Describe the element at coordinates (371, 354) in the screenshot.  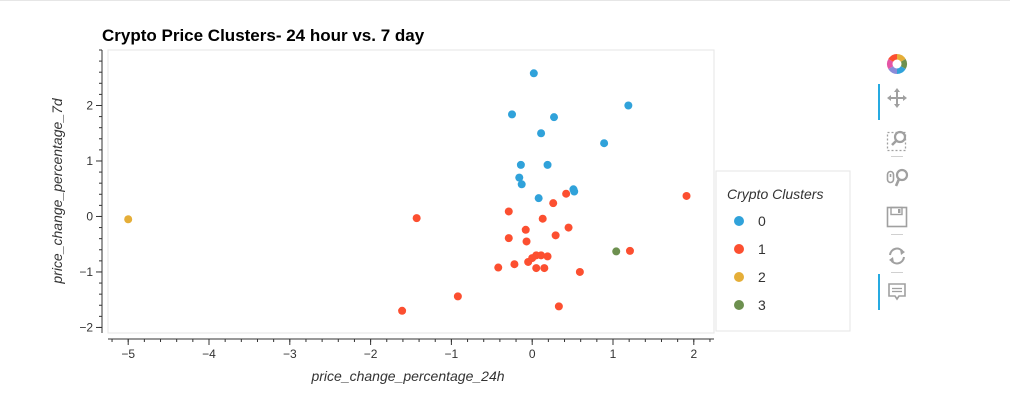
I see `x-tick-label: −2` at that location.